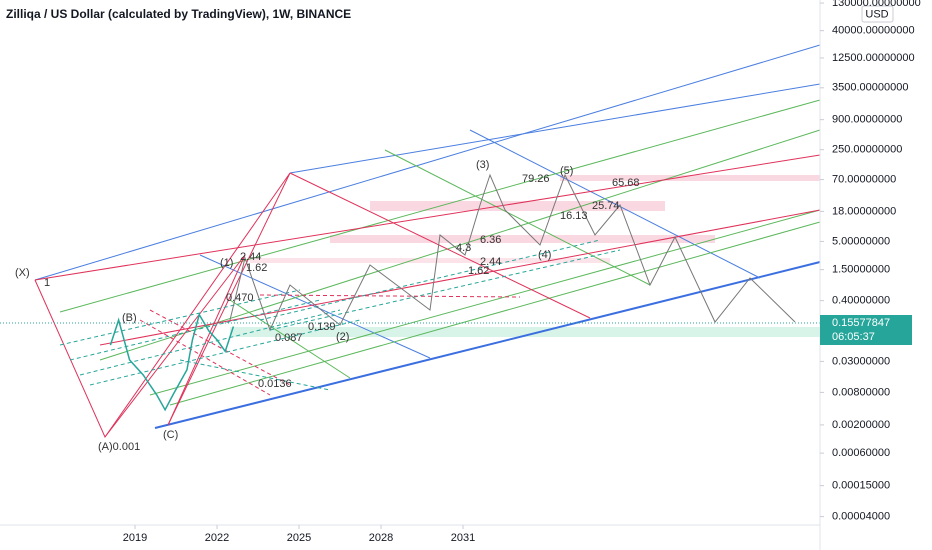 This screenshot has width=932, height=550. What do you see at coordinates (240, 298) in the screenshot?
I see `annotation: 0.470` at bounding box center [240, 298].